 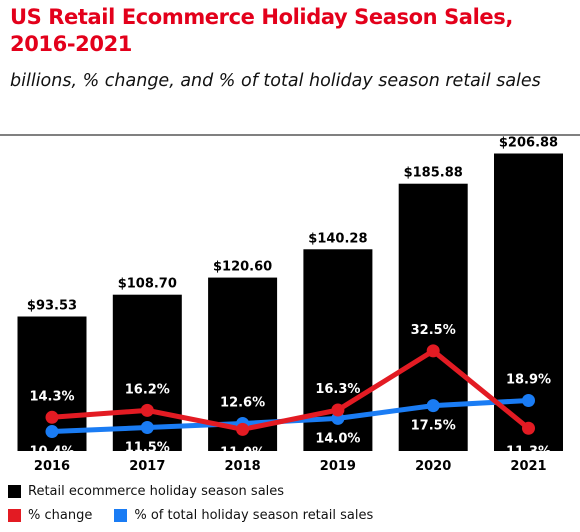 What do you see at coordinates (337, 238) in the screenshot?
I see `bar-value-label-2019: $140.28` at bounding box center [337, 238].